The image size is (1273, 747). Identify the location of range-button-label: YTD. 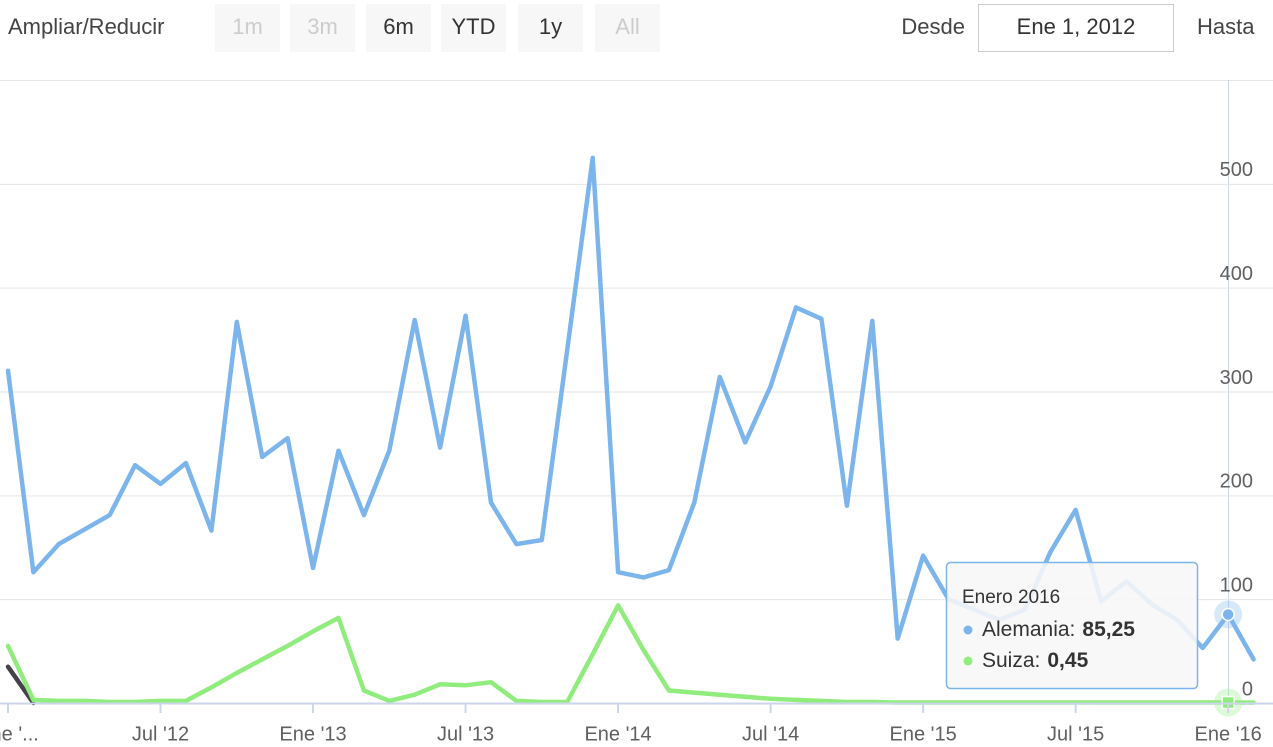
(474, 26).